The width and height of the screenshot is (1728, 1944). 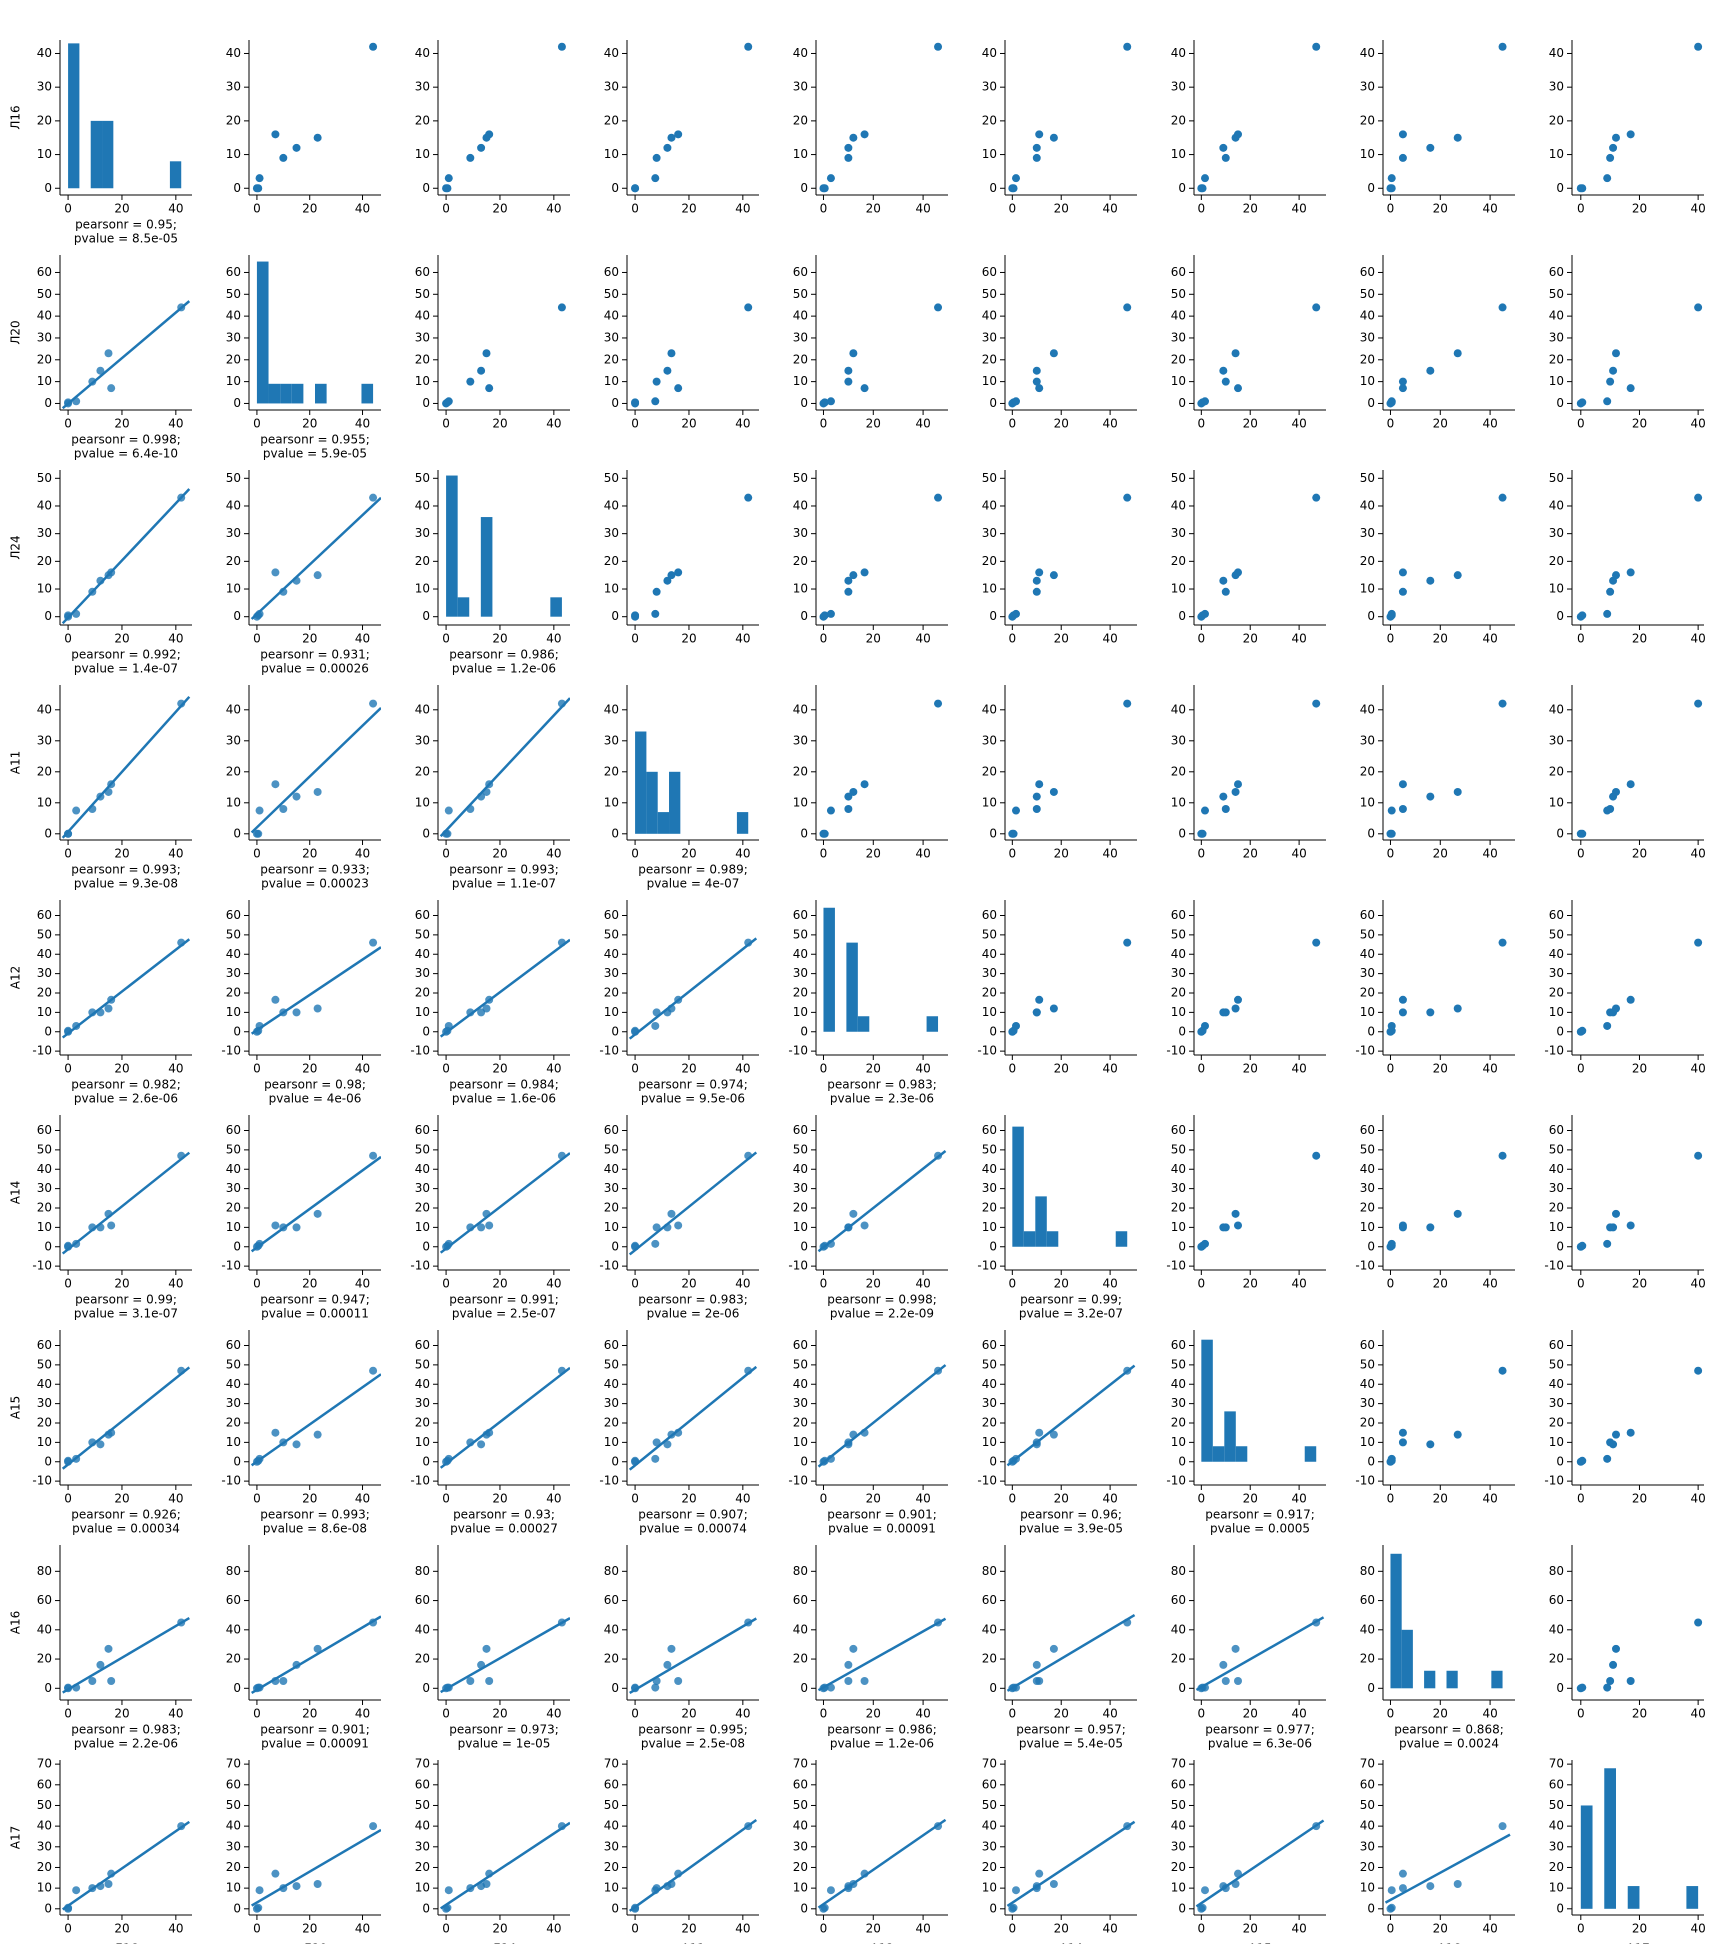 What do you see at coordinates (315, 1730) in the screenshot?
I see `pearson-r: pearsonr = 0.901;` at bounding box center [315, 1730].